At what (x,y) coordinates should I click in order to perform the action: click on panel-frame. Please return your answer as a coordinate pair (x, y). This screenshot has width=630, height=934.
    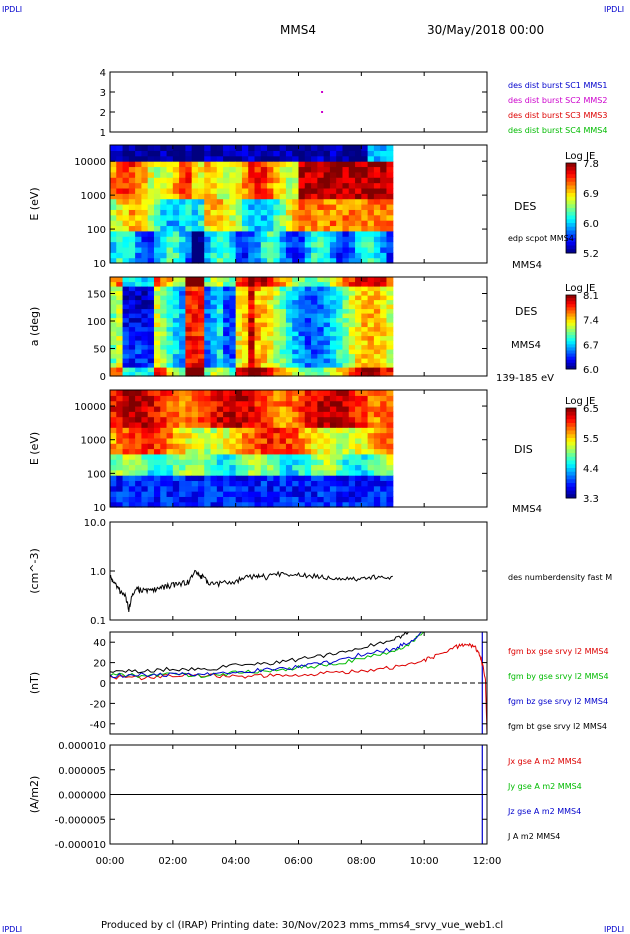
    Looking at the image, I should click on (298, 571).